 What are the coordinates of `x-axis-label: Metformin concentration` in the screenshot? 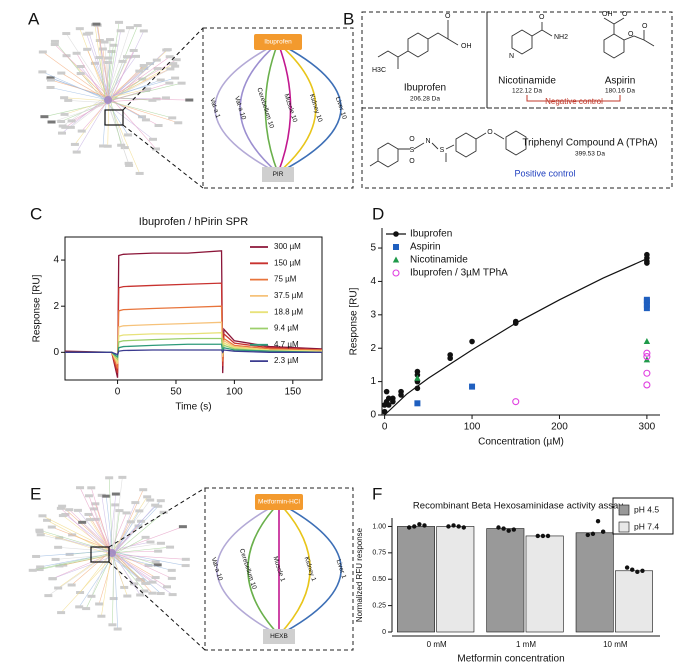 It's located at (510, 659).